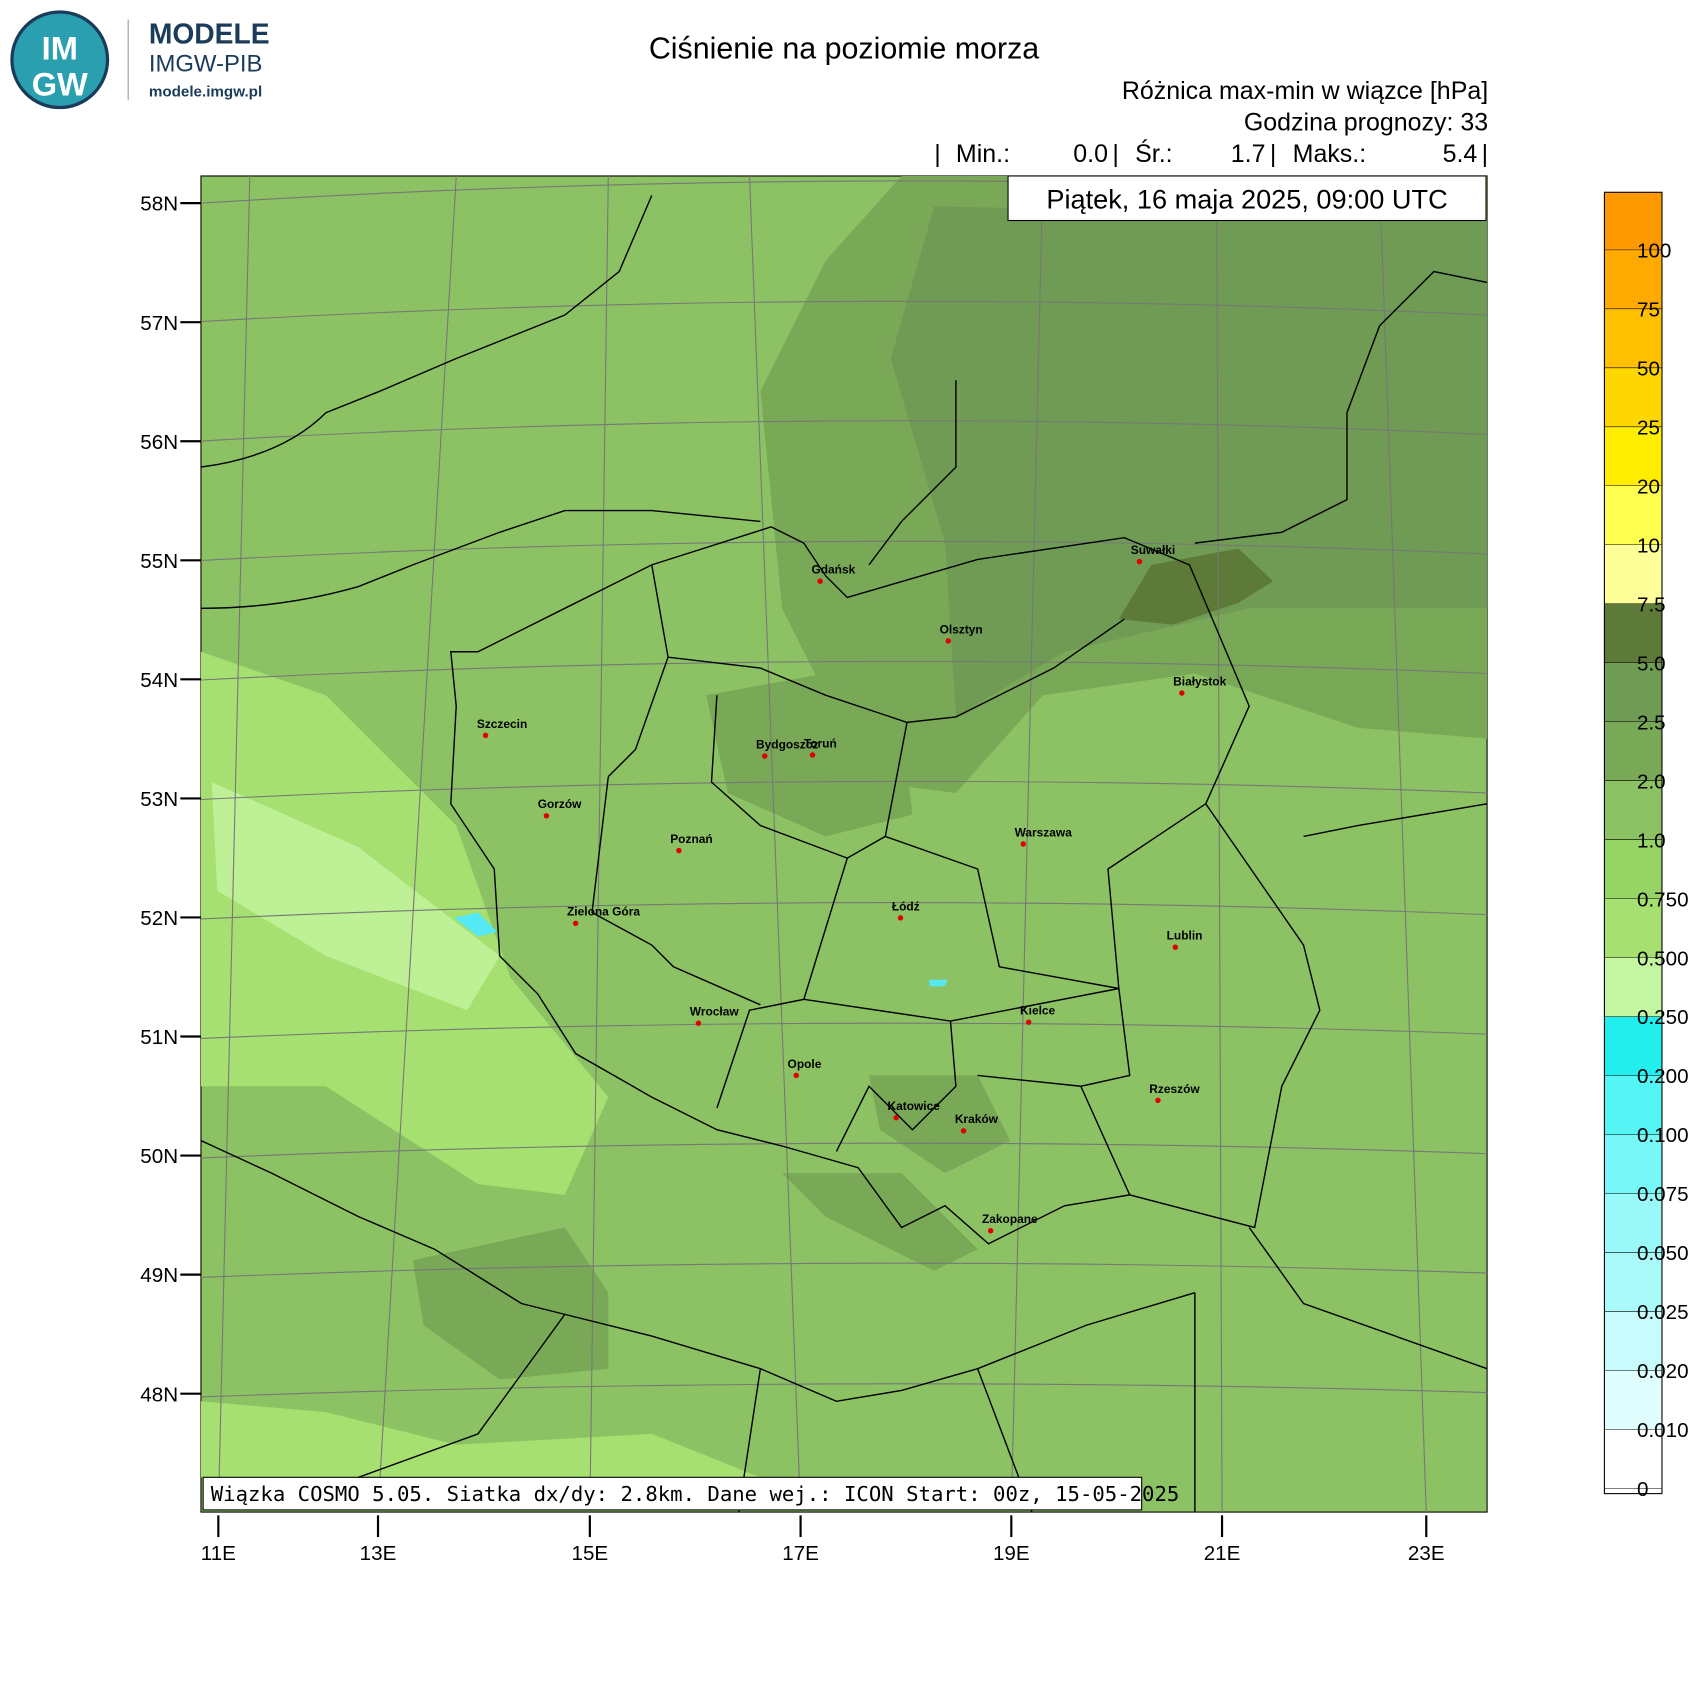  I want to click on lon-label: 21E, so click(1222, 1553).